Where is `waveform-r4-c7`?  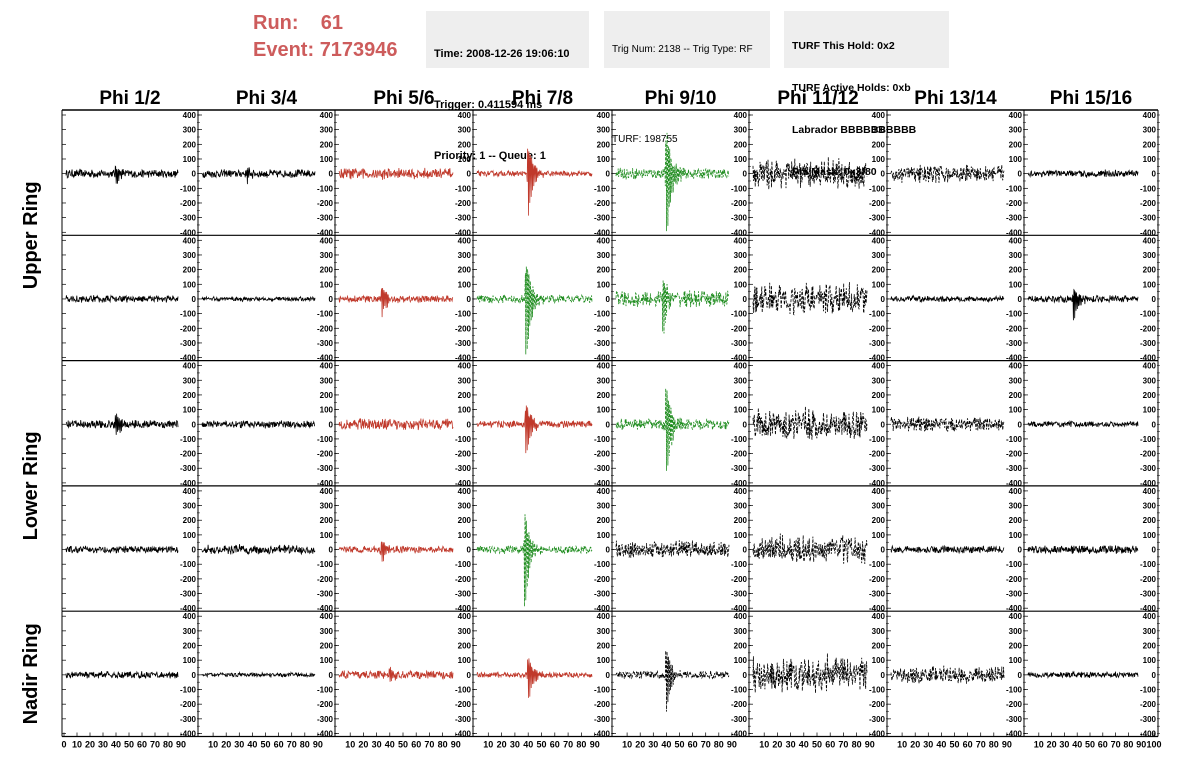 waveform-r4-c7 is located at coordinates (947, 549).